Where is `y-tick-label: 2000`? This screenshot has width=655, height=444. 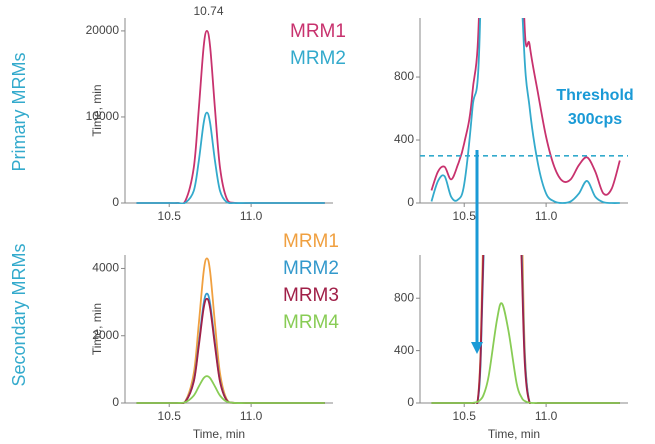 y-tick-label: 2000 is located at coordinates (105, 335).